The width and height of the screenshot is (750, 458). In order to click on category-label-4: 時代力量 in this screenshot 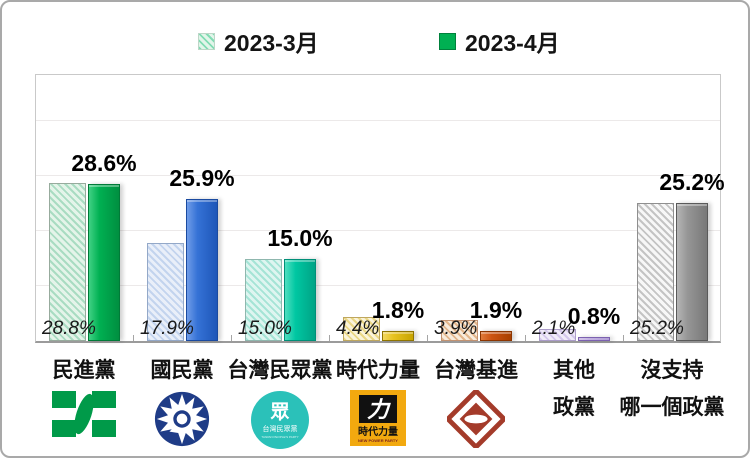, I will do `click(378, 370)`.